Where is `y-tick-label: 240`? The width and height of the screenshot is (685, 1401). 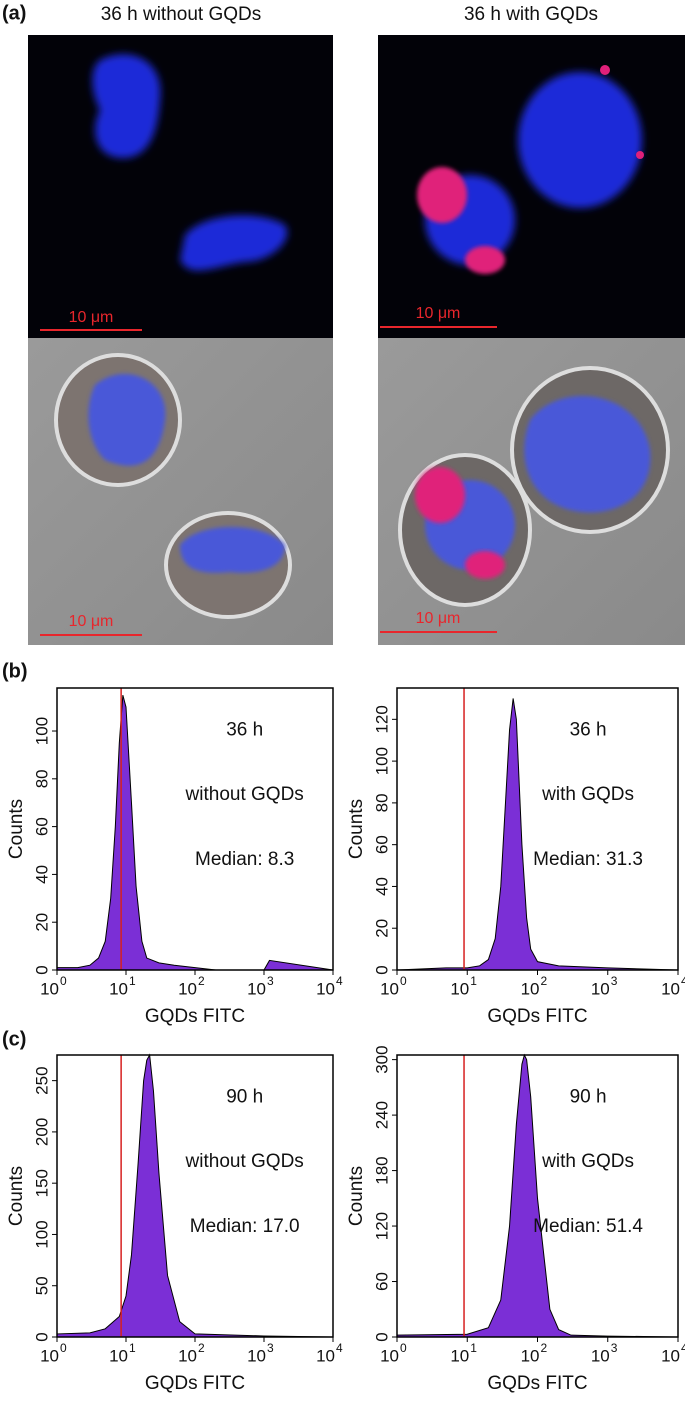 y-tick-label: 240 is located at coordinates (381, 1115).